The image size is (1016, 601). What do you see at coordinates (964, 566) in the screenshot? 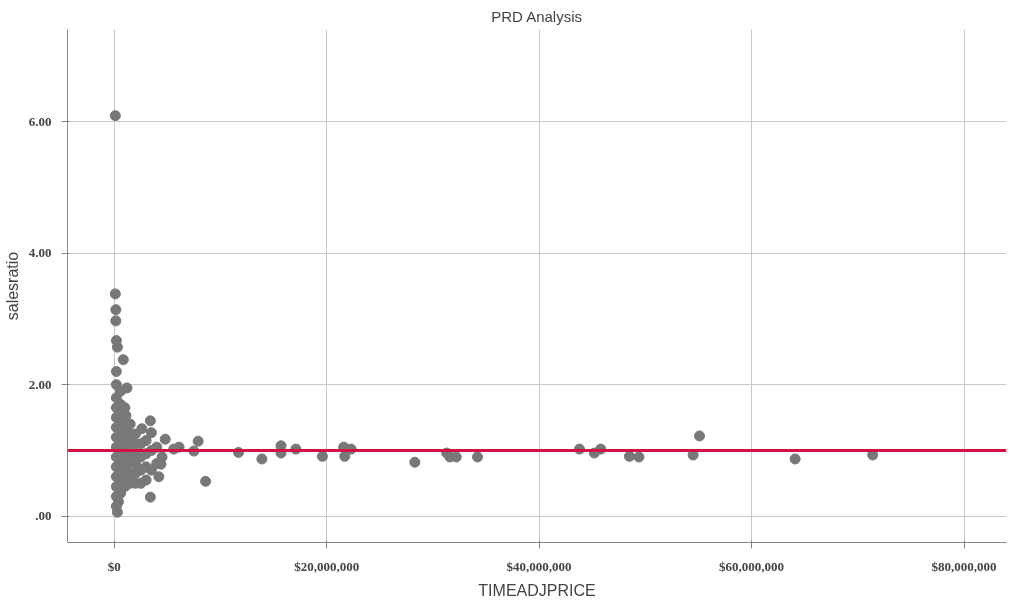
I see `x-tick-label: $80,000,000` at bounding box center [964, 566].